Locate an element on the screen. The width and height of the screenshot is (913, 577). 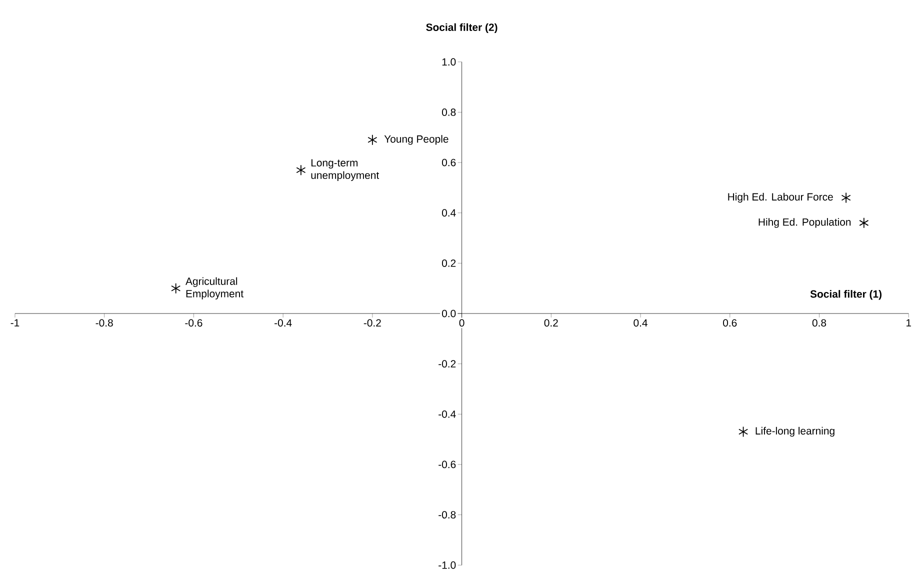
annotation: Young People is located at coordinates (416, 139).